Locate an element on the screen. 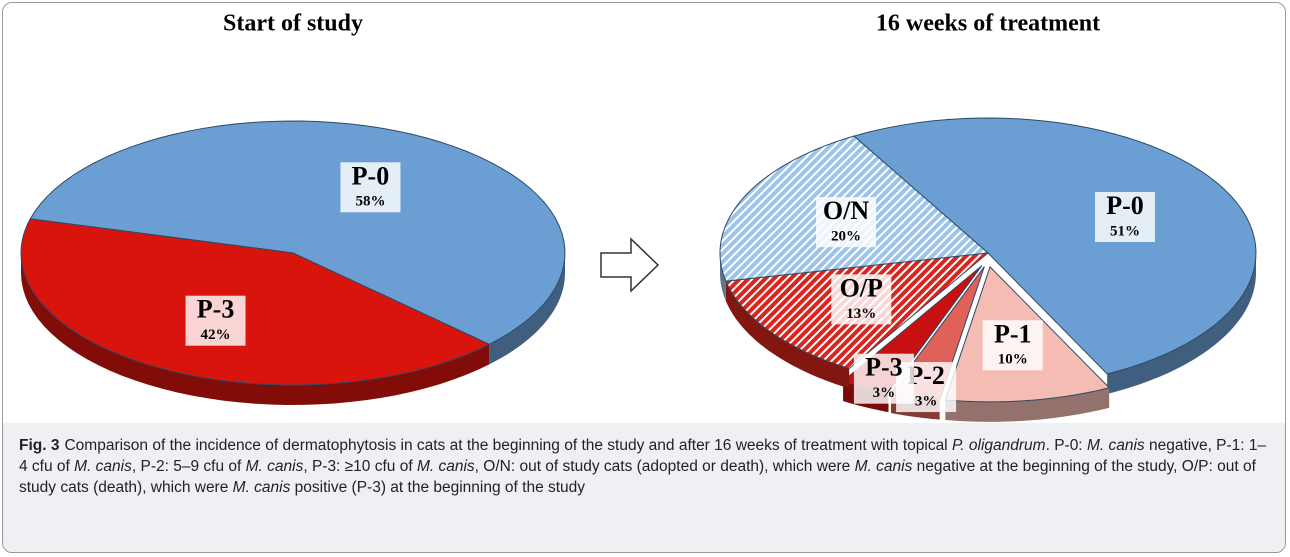 The width and height of the screenshot is (1290, 557). slice-label: O/P is located at coordinates (861, 287).